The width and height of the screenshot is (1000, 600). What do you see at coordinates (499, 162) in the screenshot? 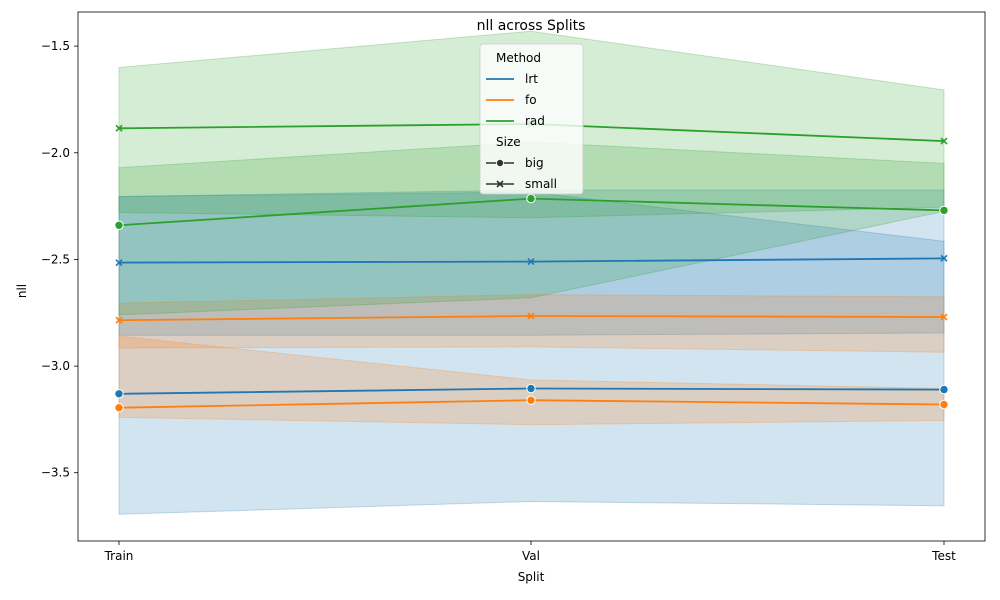
I see `legend-marker-big` at bounding box center [499, 162].